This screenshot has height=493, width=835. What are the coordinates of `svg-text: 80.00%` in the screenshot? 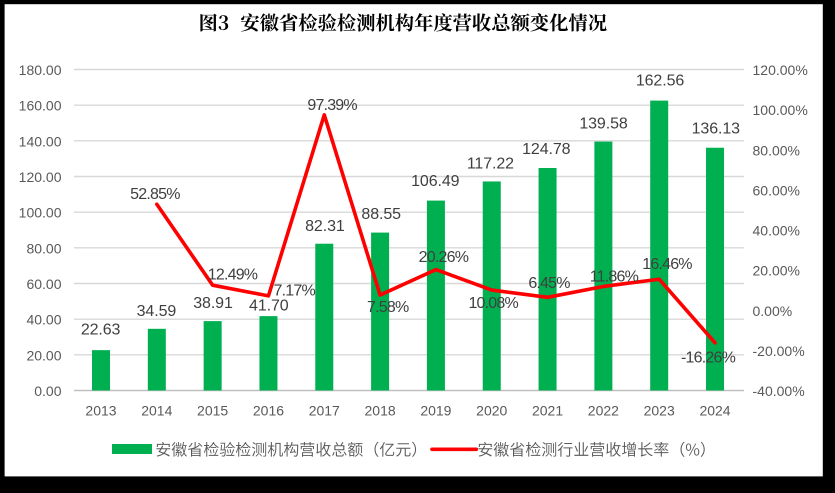 It's located at (776, 150).